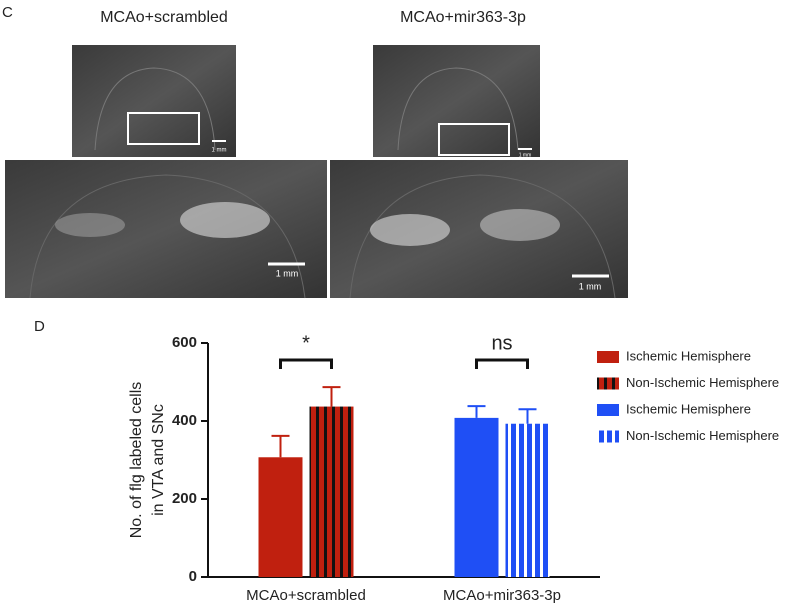  What do you see at coordinates (184, 342) in the screenshot?
I see `y-tick-label: 600` at bounding box center [184, 342].